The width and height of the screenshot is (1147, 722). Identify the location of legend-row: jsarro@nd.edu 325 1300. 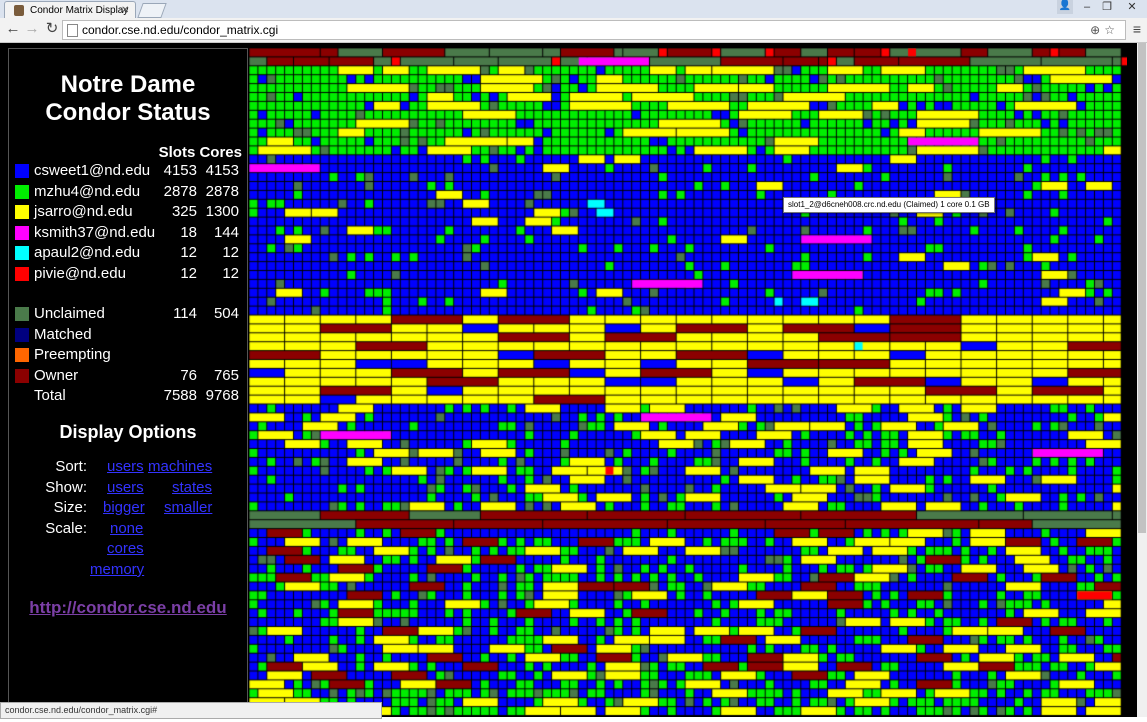
(130, 212).